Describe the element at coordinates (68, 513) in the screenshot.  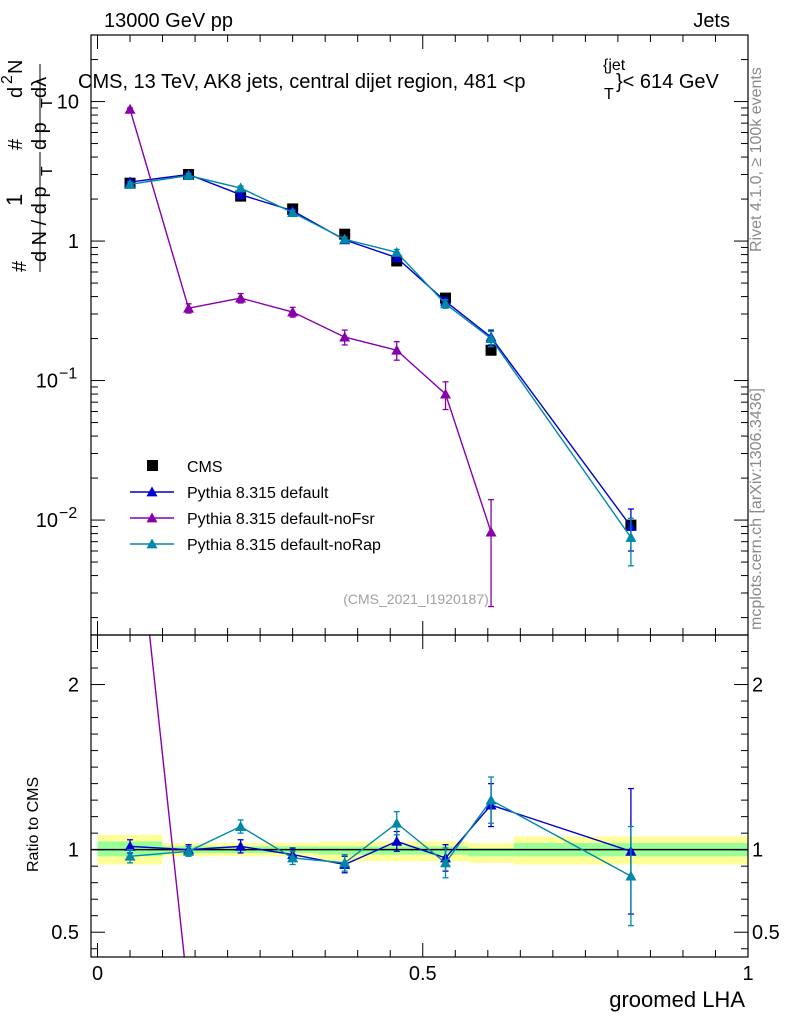
I see `main-ytick-exp-3: −2` at that location.